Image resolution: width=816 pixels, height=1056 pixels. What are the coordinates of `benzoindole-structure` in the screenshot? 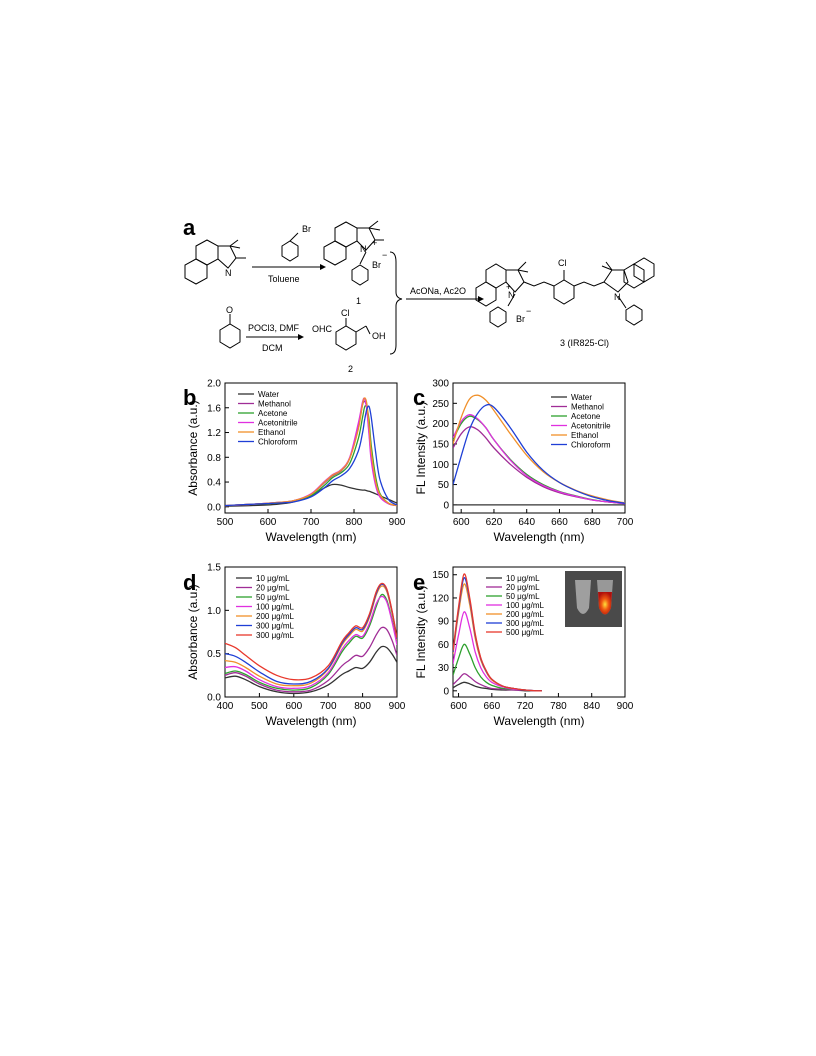 It's located at (215, 262).